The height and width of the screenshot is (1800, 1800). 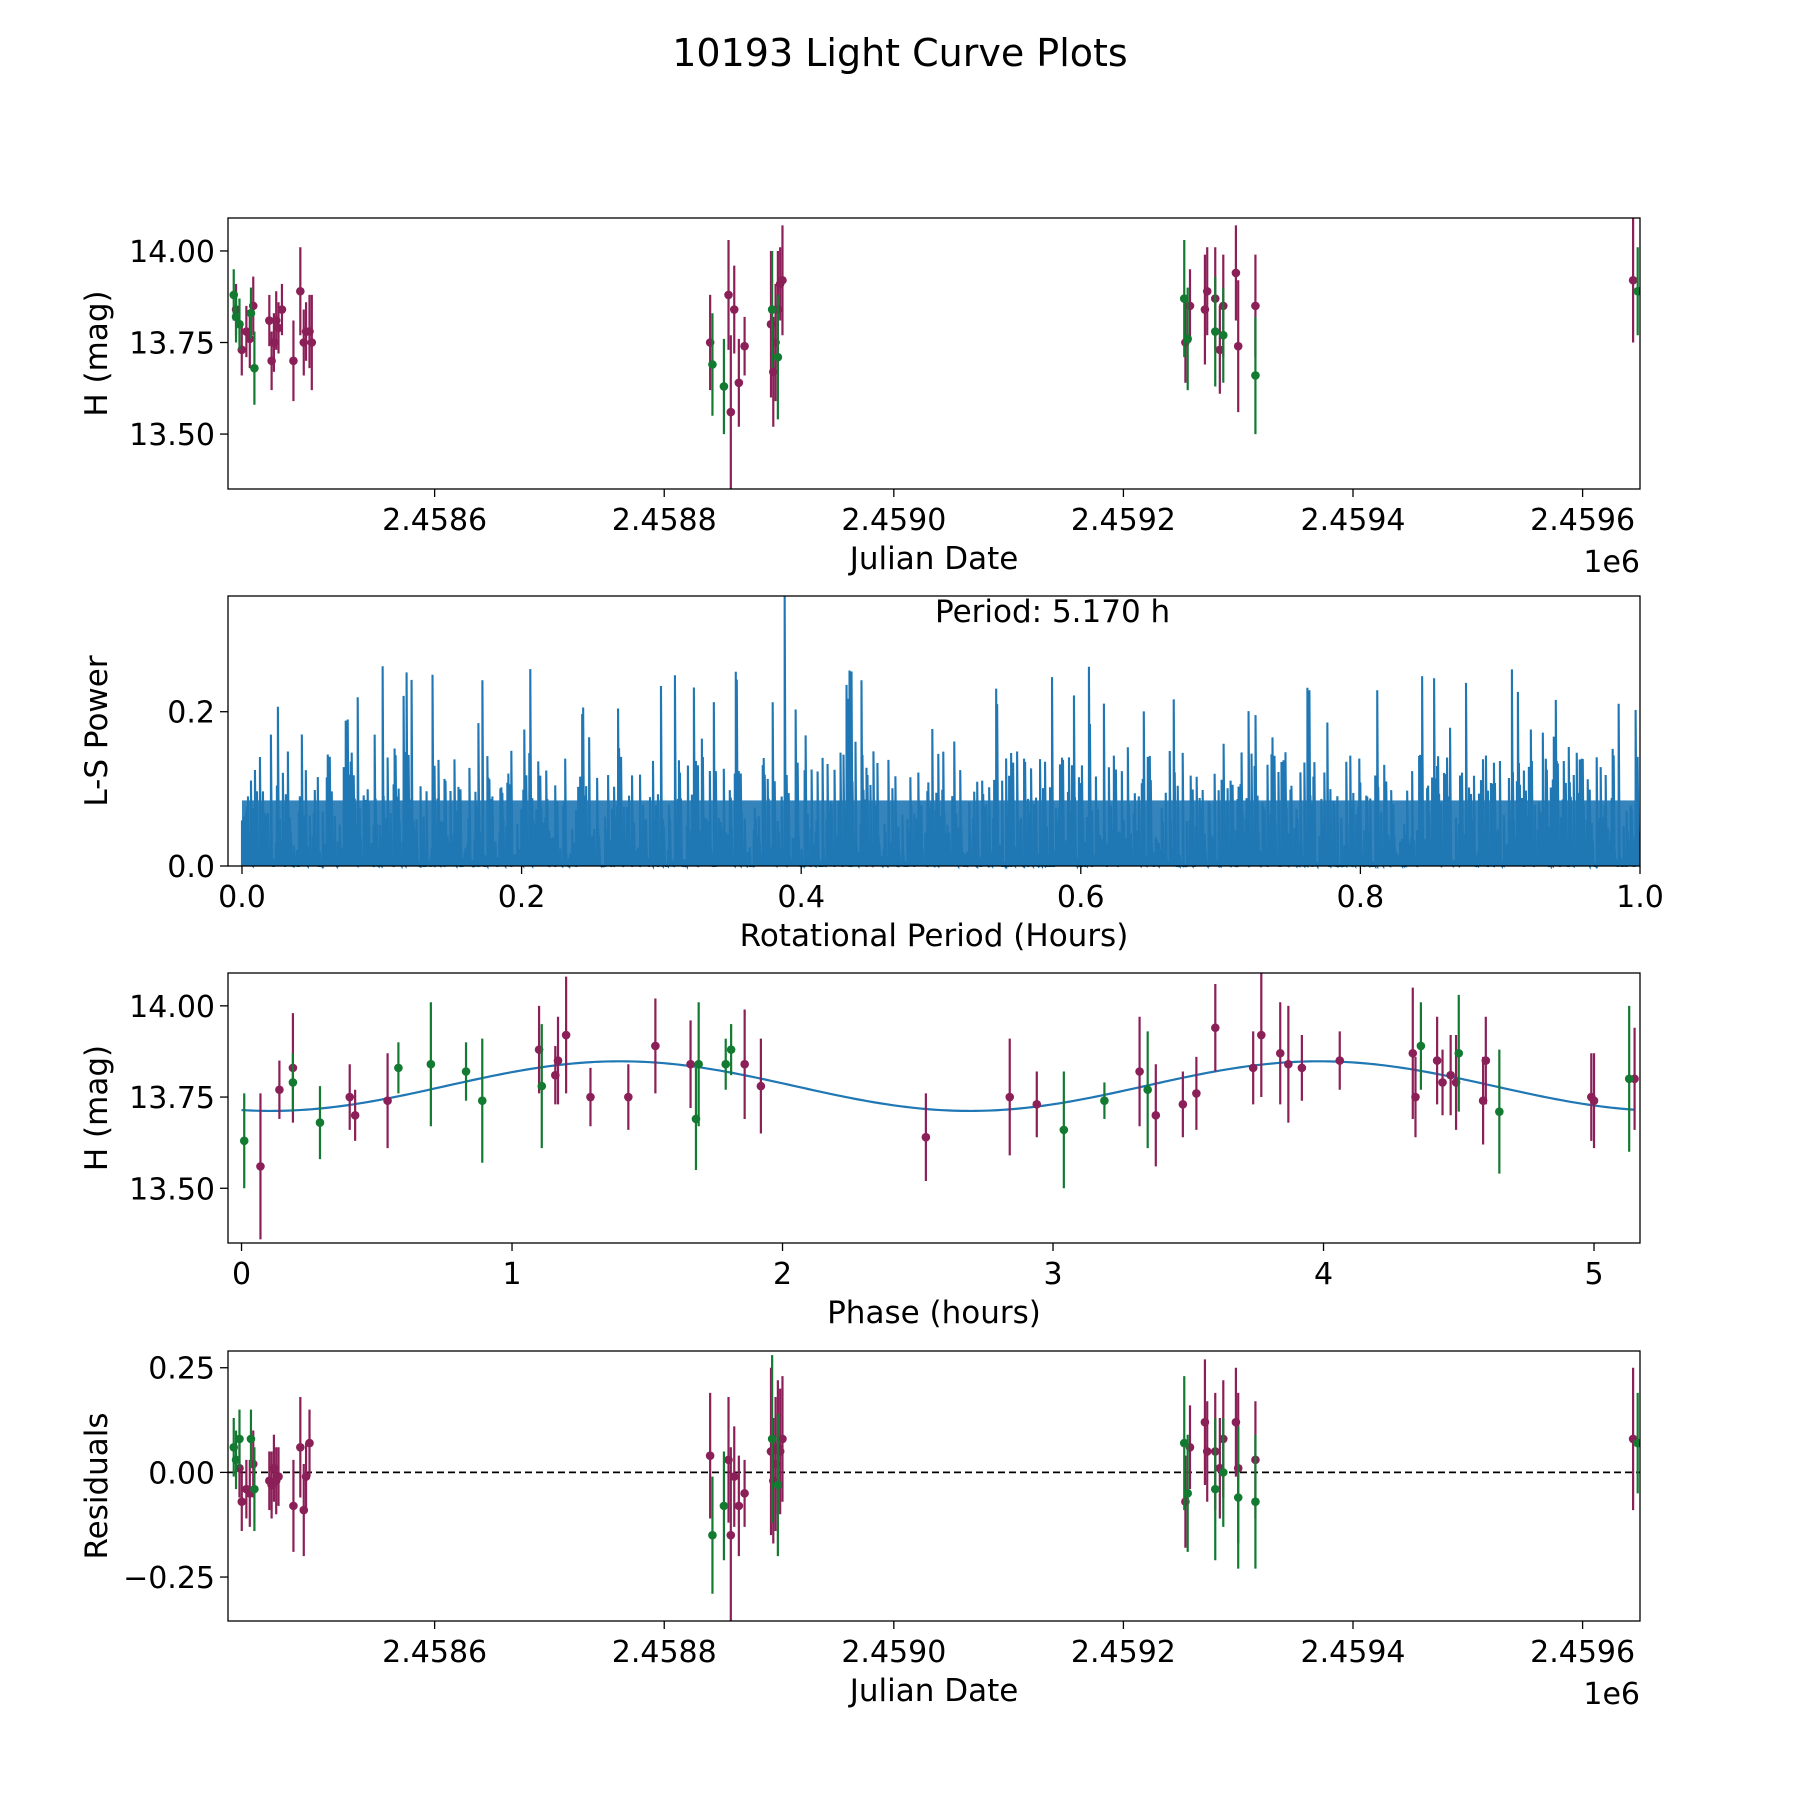 I want to click on lightcurve-frame, so click(x=934, y=353).